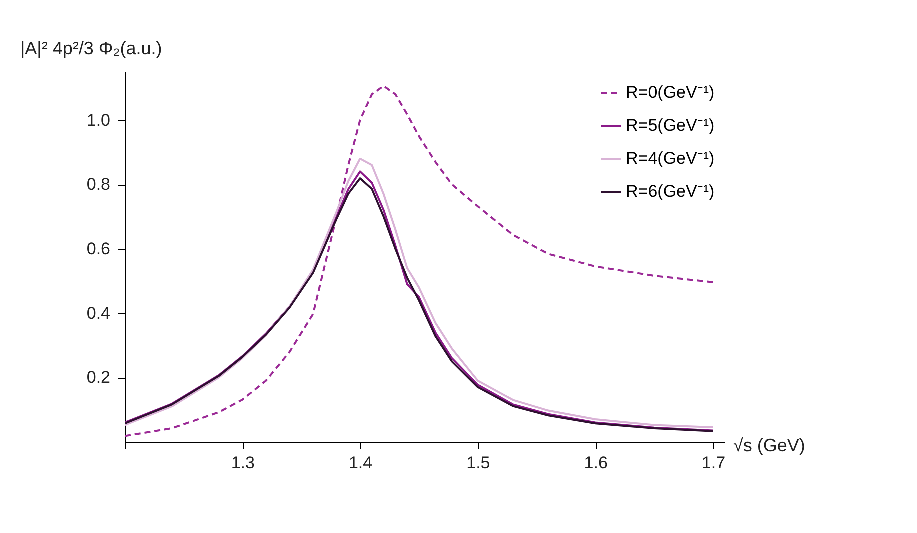  I want to click on y-axis-title: |A|² 4p²/3 Φ₂(a.u.), so click(91, 48).